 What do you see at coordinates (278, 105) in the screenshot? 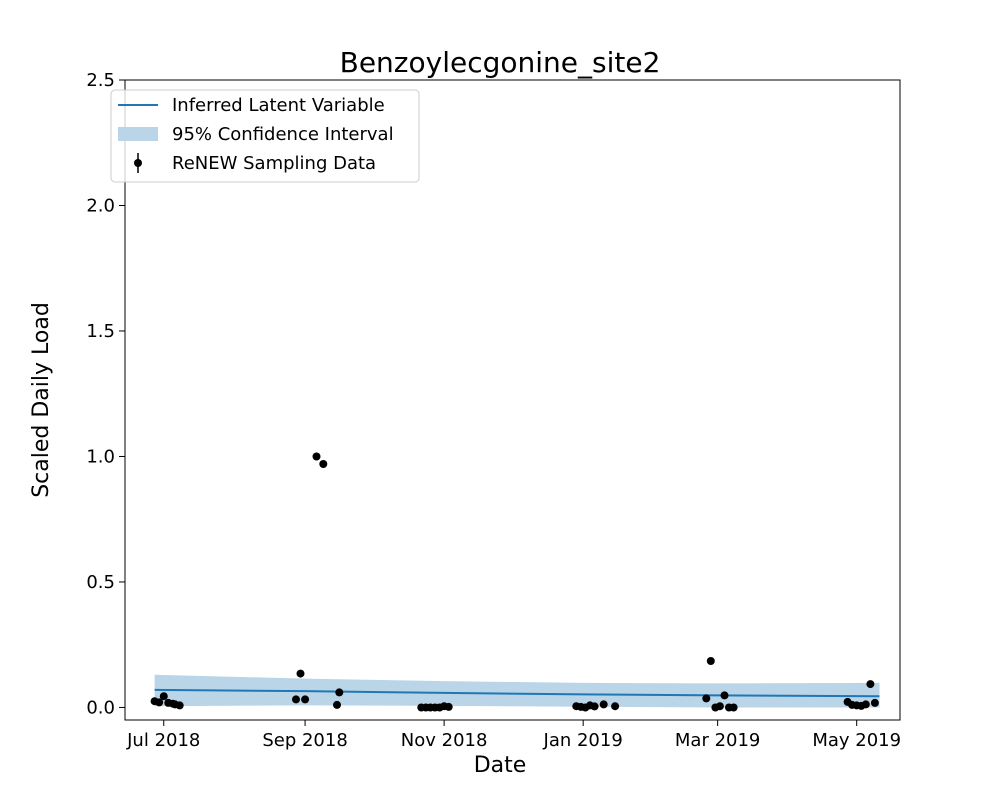
I see `legend-latent-label: Inferred Latent Variable` at bounding box center [278, 105].